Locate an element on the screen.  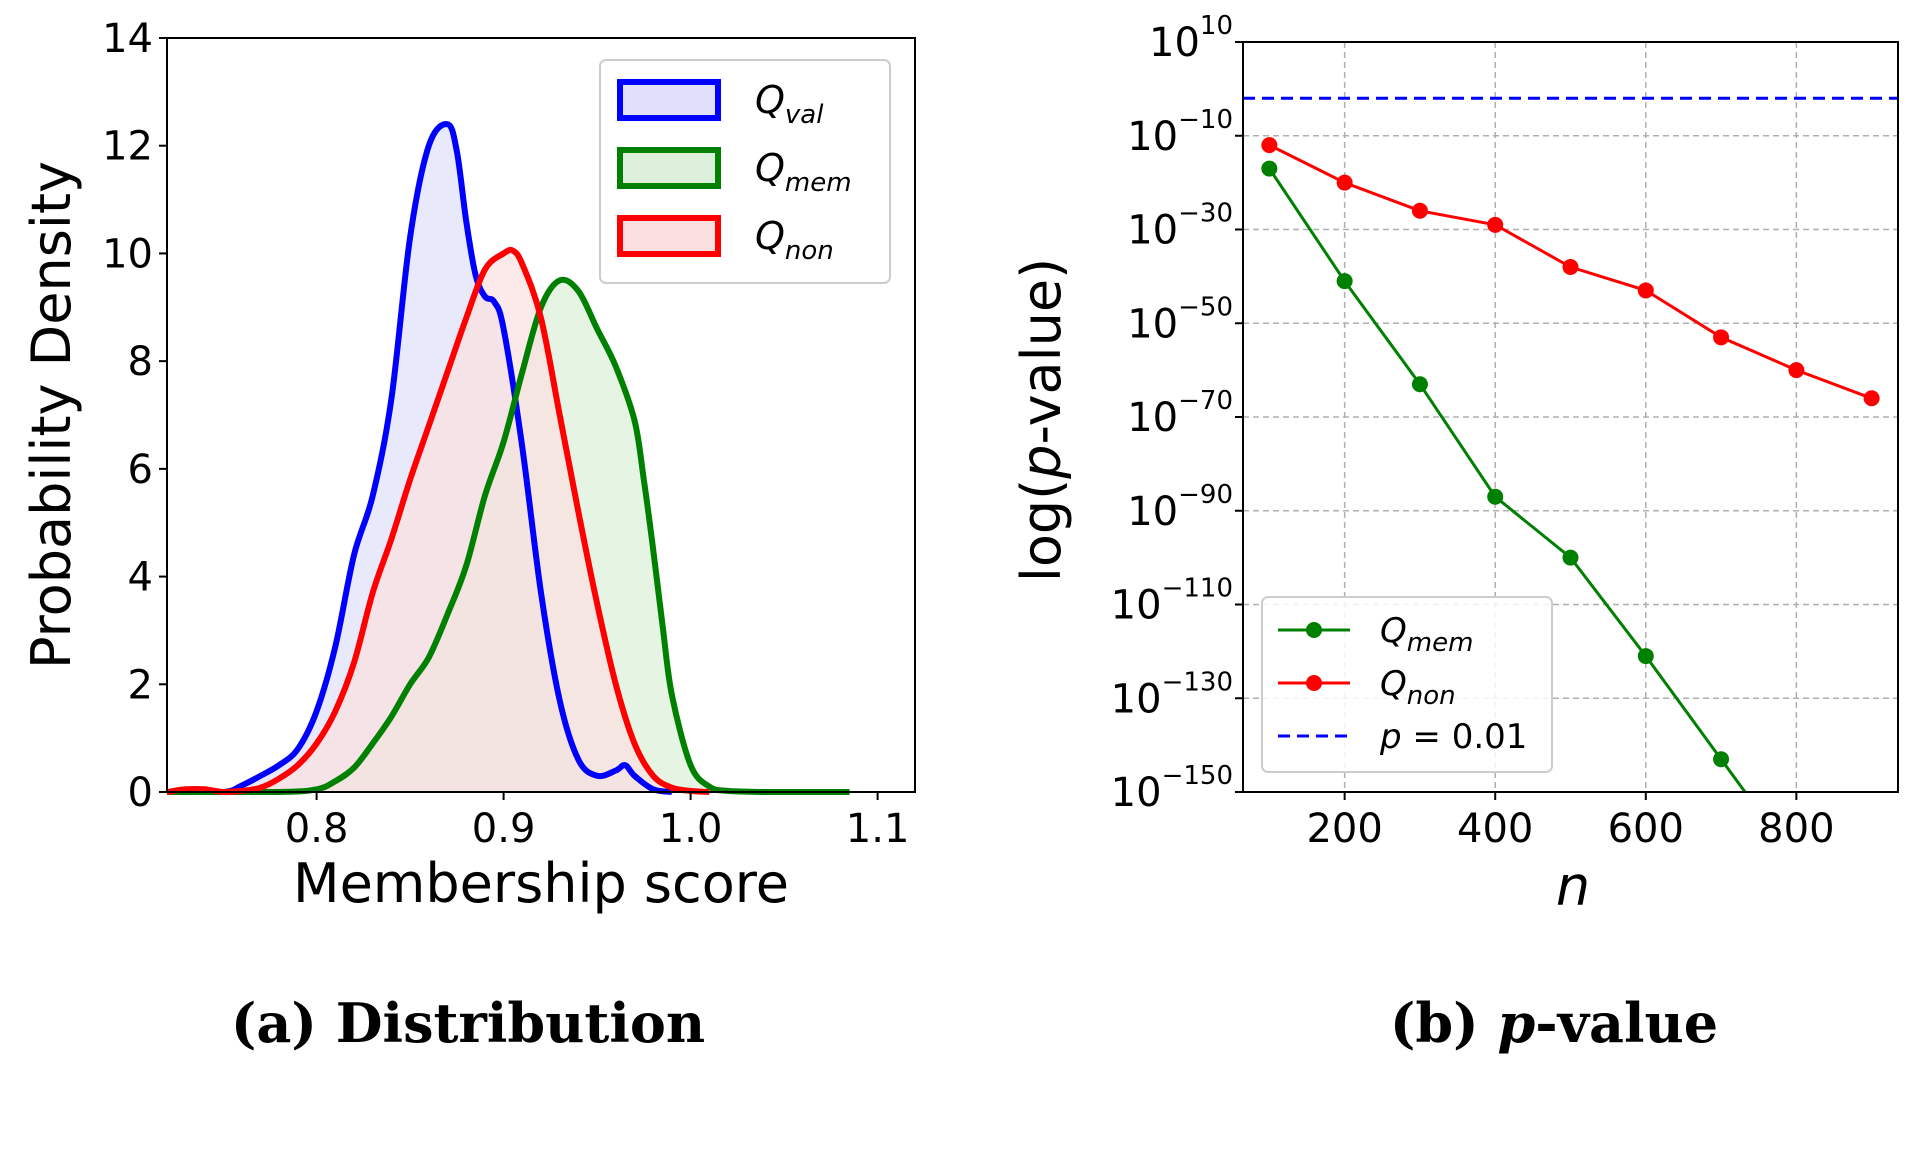
y-tick-label: 0 is located at coordinates (140, 793).